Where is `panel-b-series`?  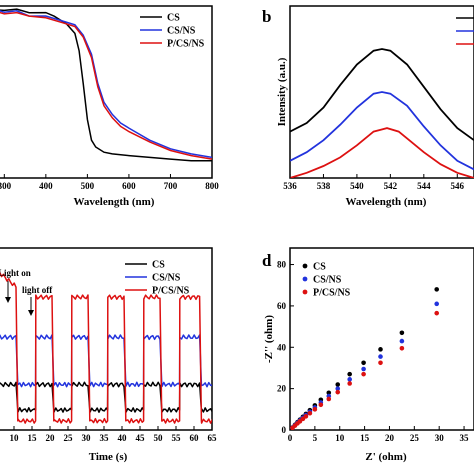
panel-b-series is located at coordinates (382, 113).